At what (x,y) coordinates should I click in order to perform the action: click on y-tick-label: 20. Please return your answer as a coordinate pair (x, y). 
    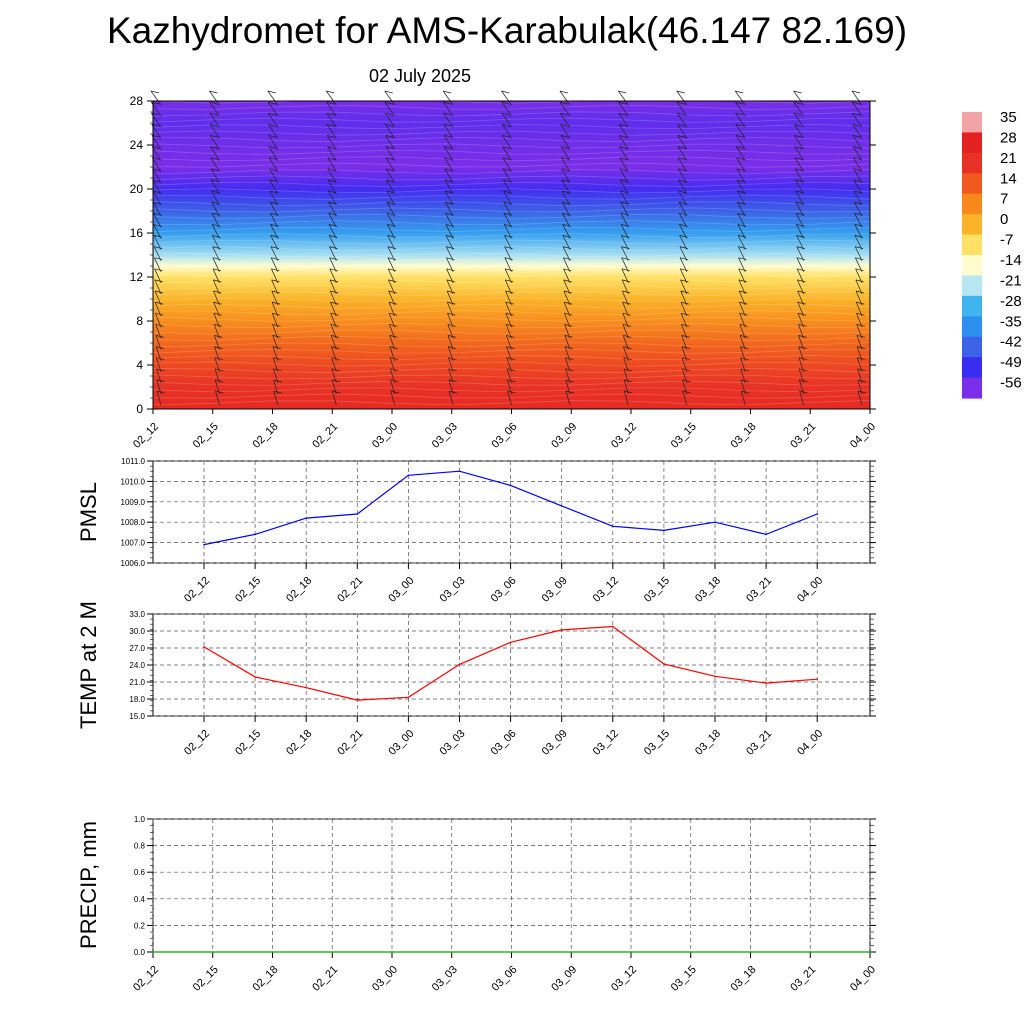
    Looking at the image, I should click on (137, 189).